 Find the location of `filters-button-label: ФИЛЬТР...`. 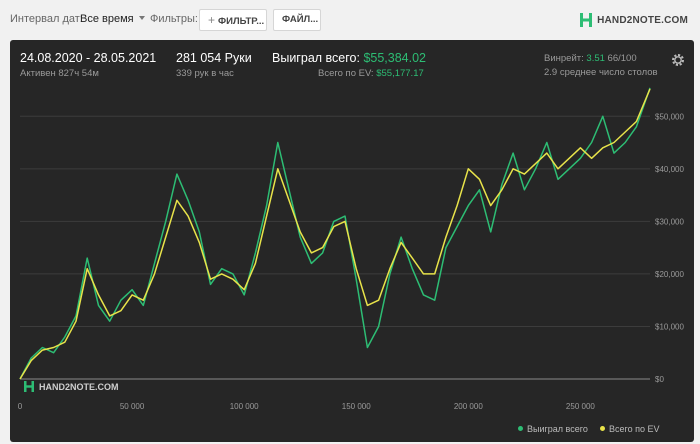

filters-button-label: ФИЛЬТР... is located at coordinates (241, 21).